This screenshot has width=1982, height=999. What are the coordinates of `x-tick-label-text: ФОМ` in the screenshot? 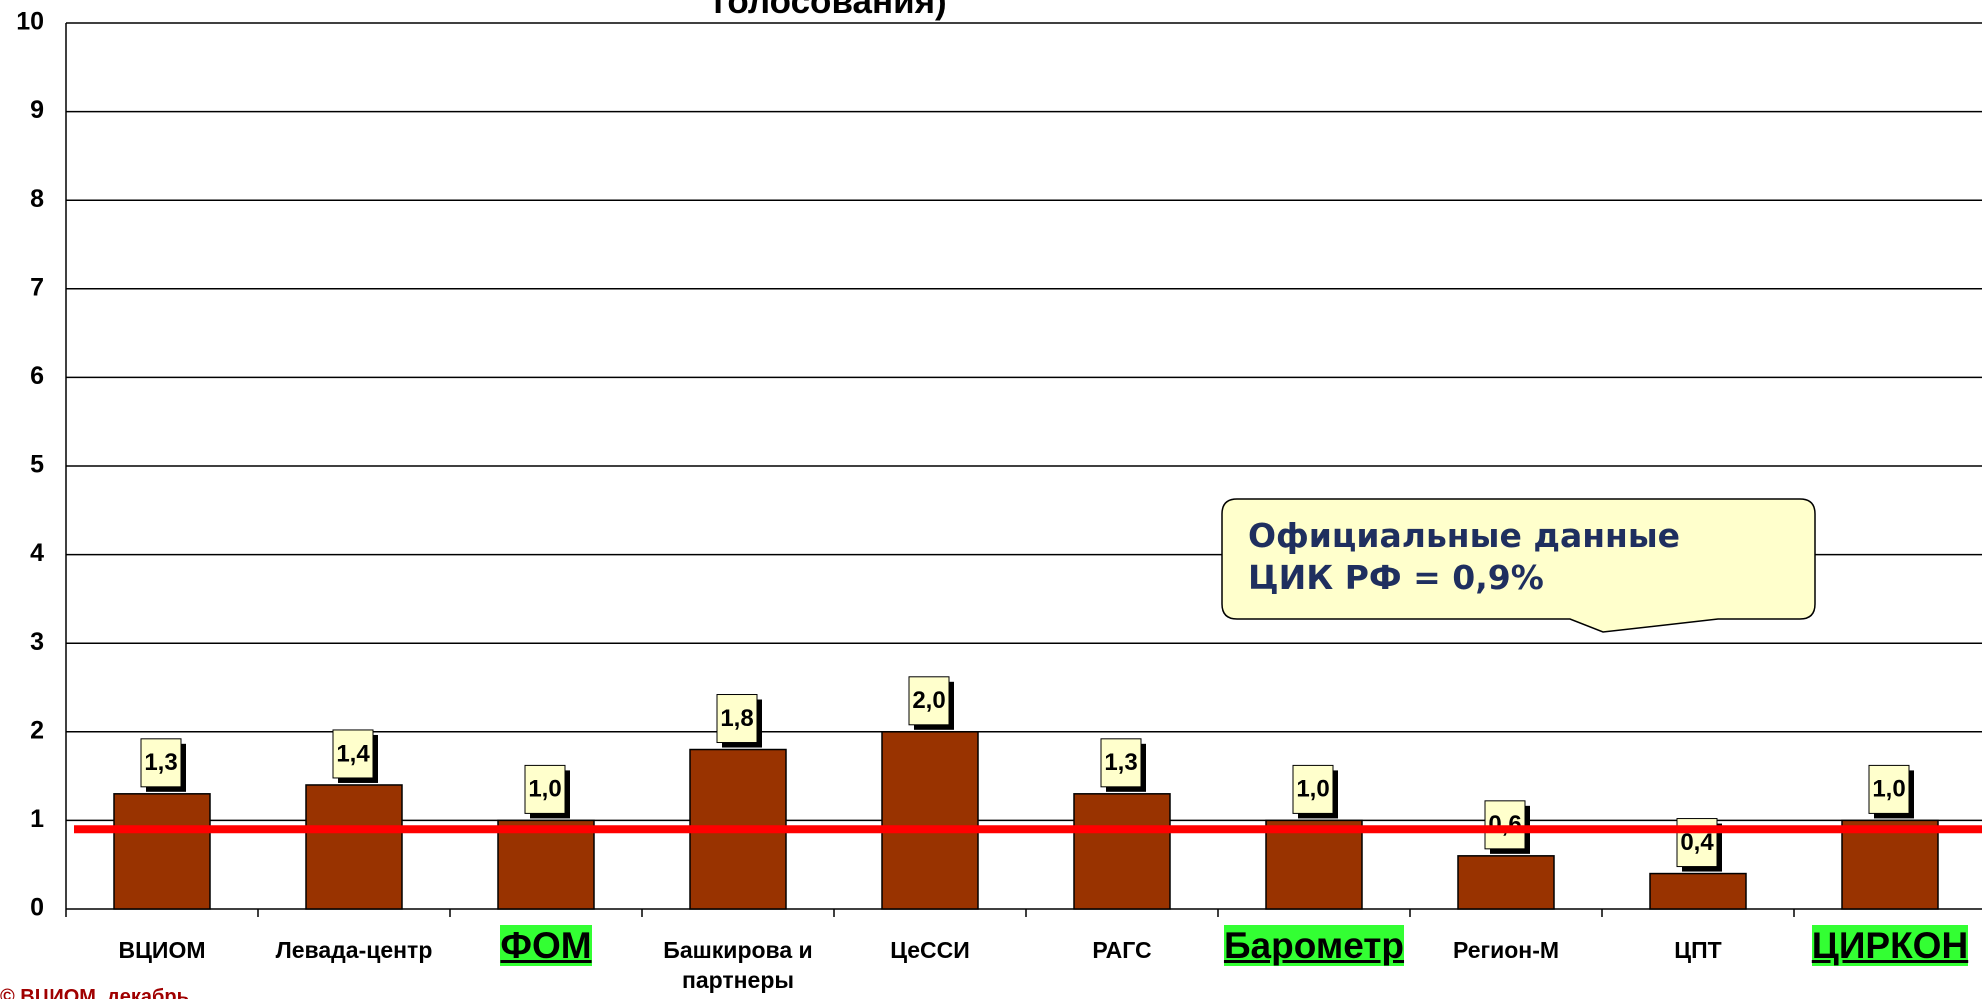 It's located at (546, 945).